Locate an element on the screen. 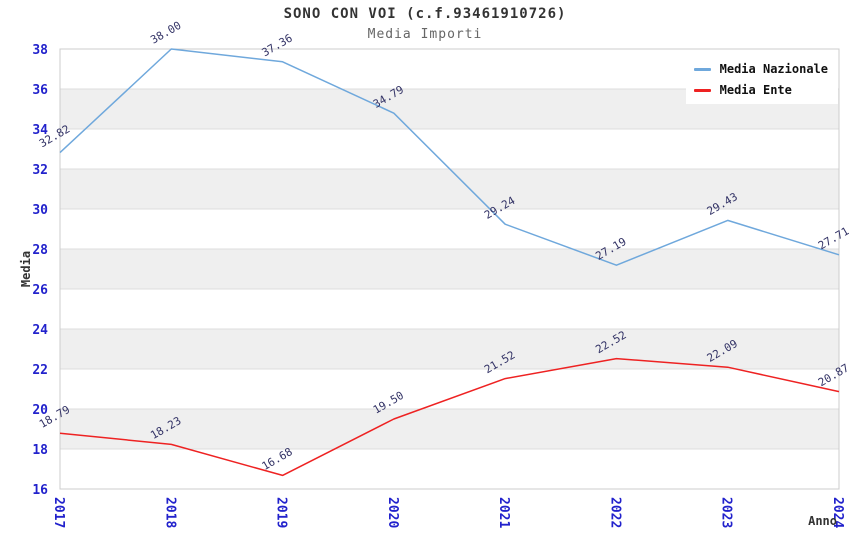 This screenshot has width=850, height=550. legend: Media Nazionale Media Ente is located at coordinates (761, 79).